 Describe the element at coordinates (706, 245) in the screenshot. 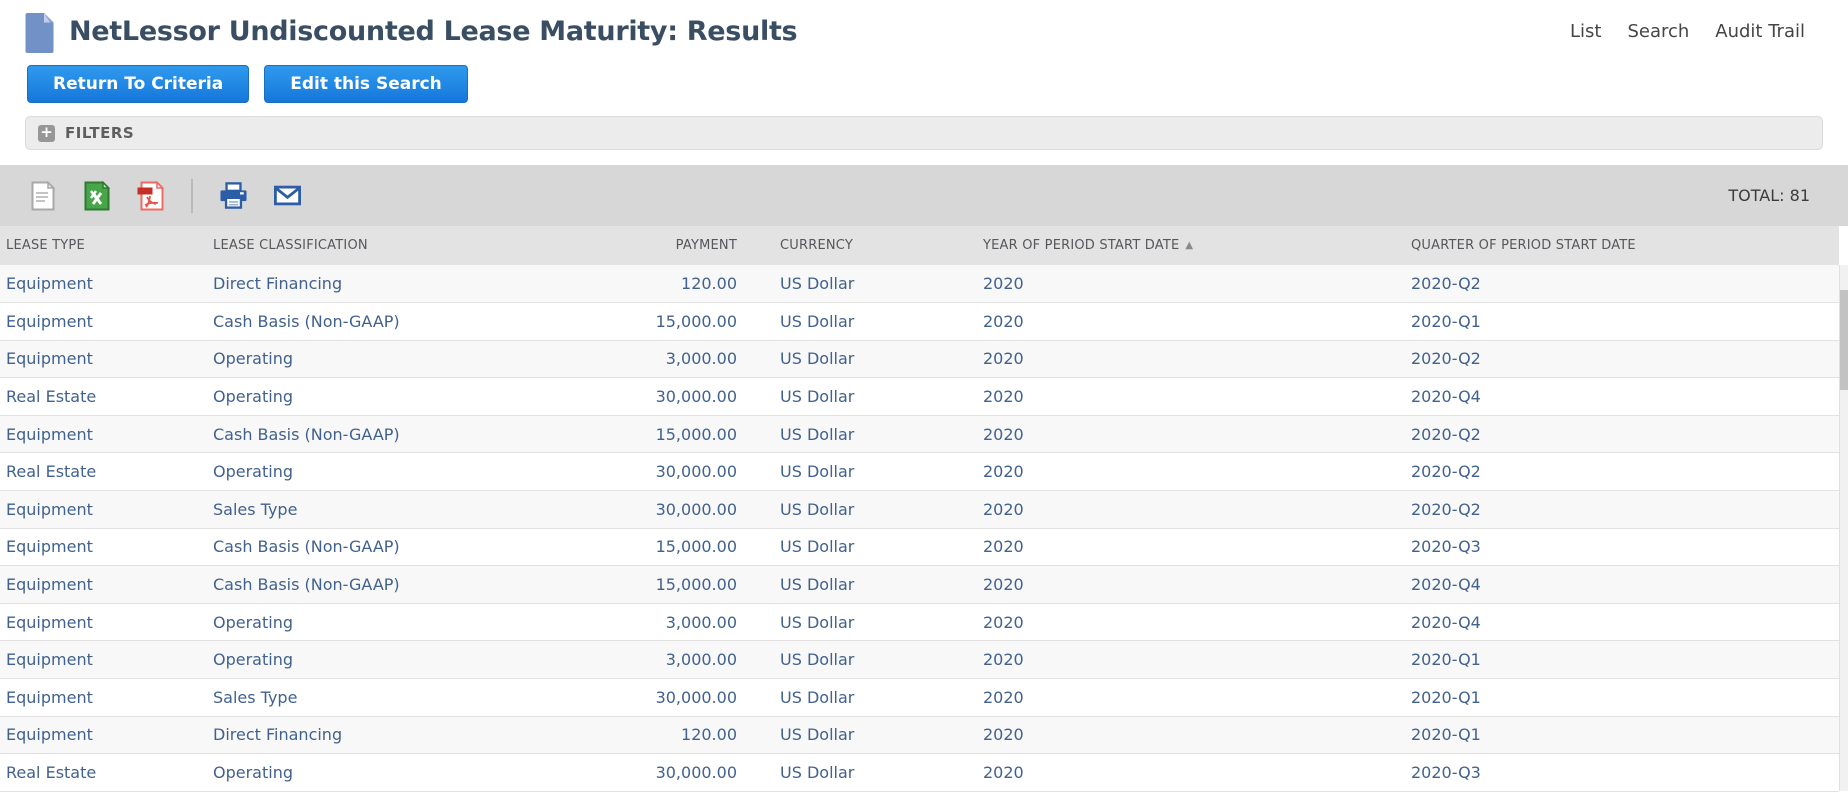

I see `column-header-payment: PAYMENT` at that location.